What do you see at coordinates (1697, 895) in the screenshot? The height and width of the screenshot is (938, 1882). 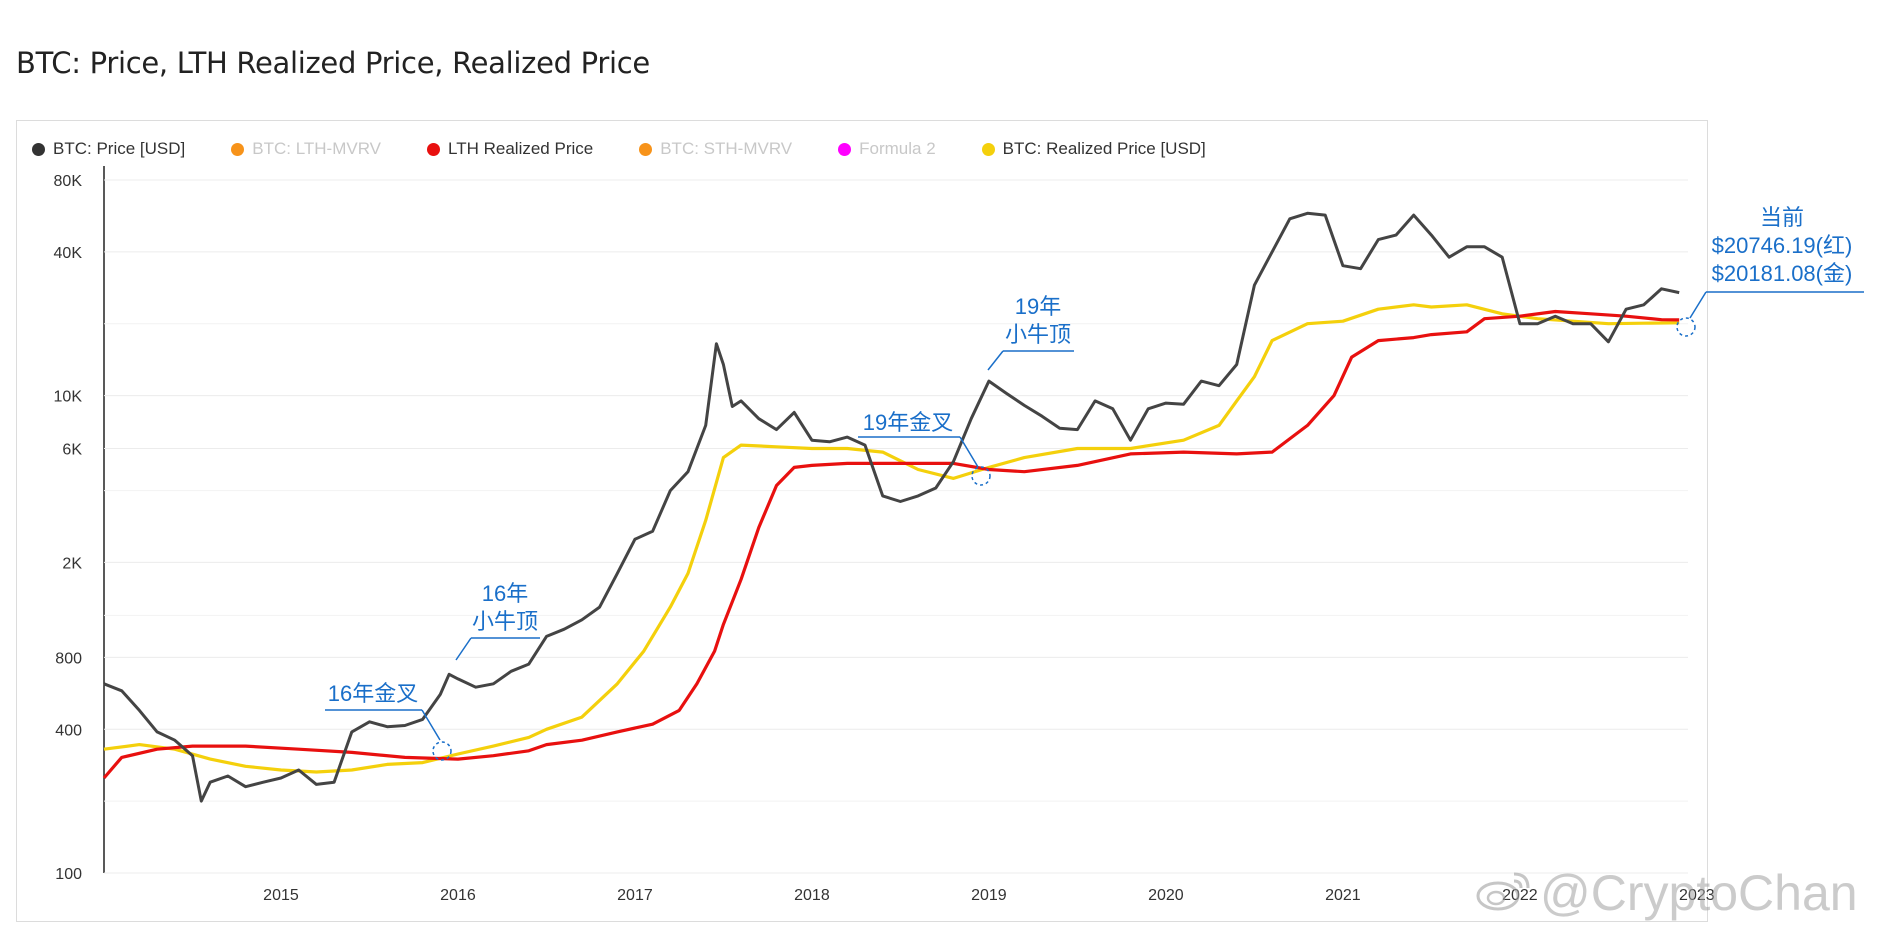 I see `x-tick-label: 2023` at bounding box center [1697, 895].